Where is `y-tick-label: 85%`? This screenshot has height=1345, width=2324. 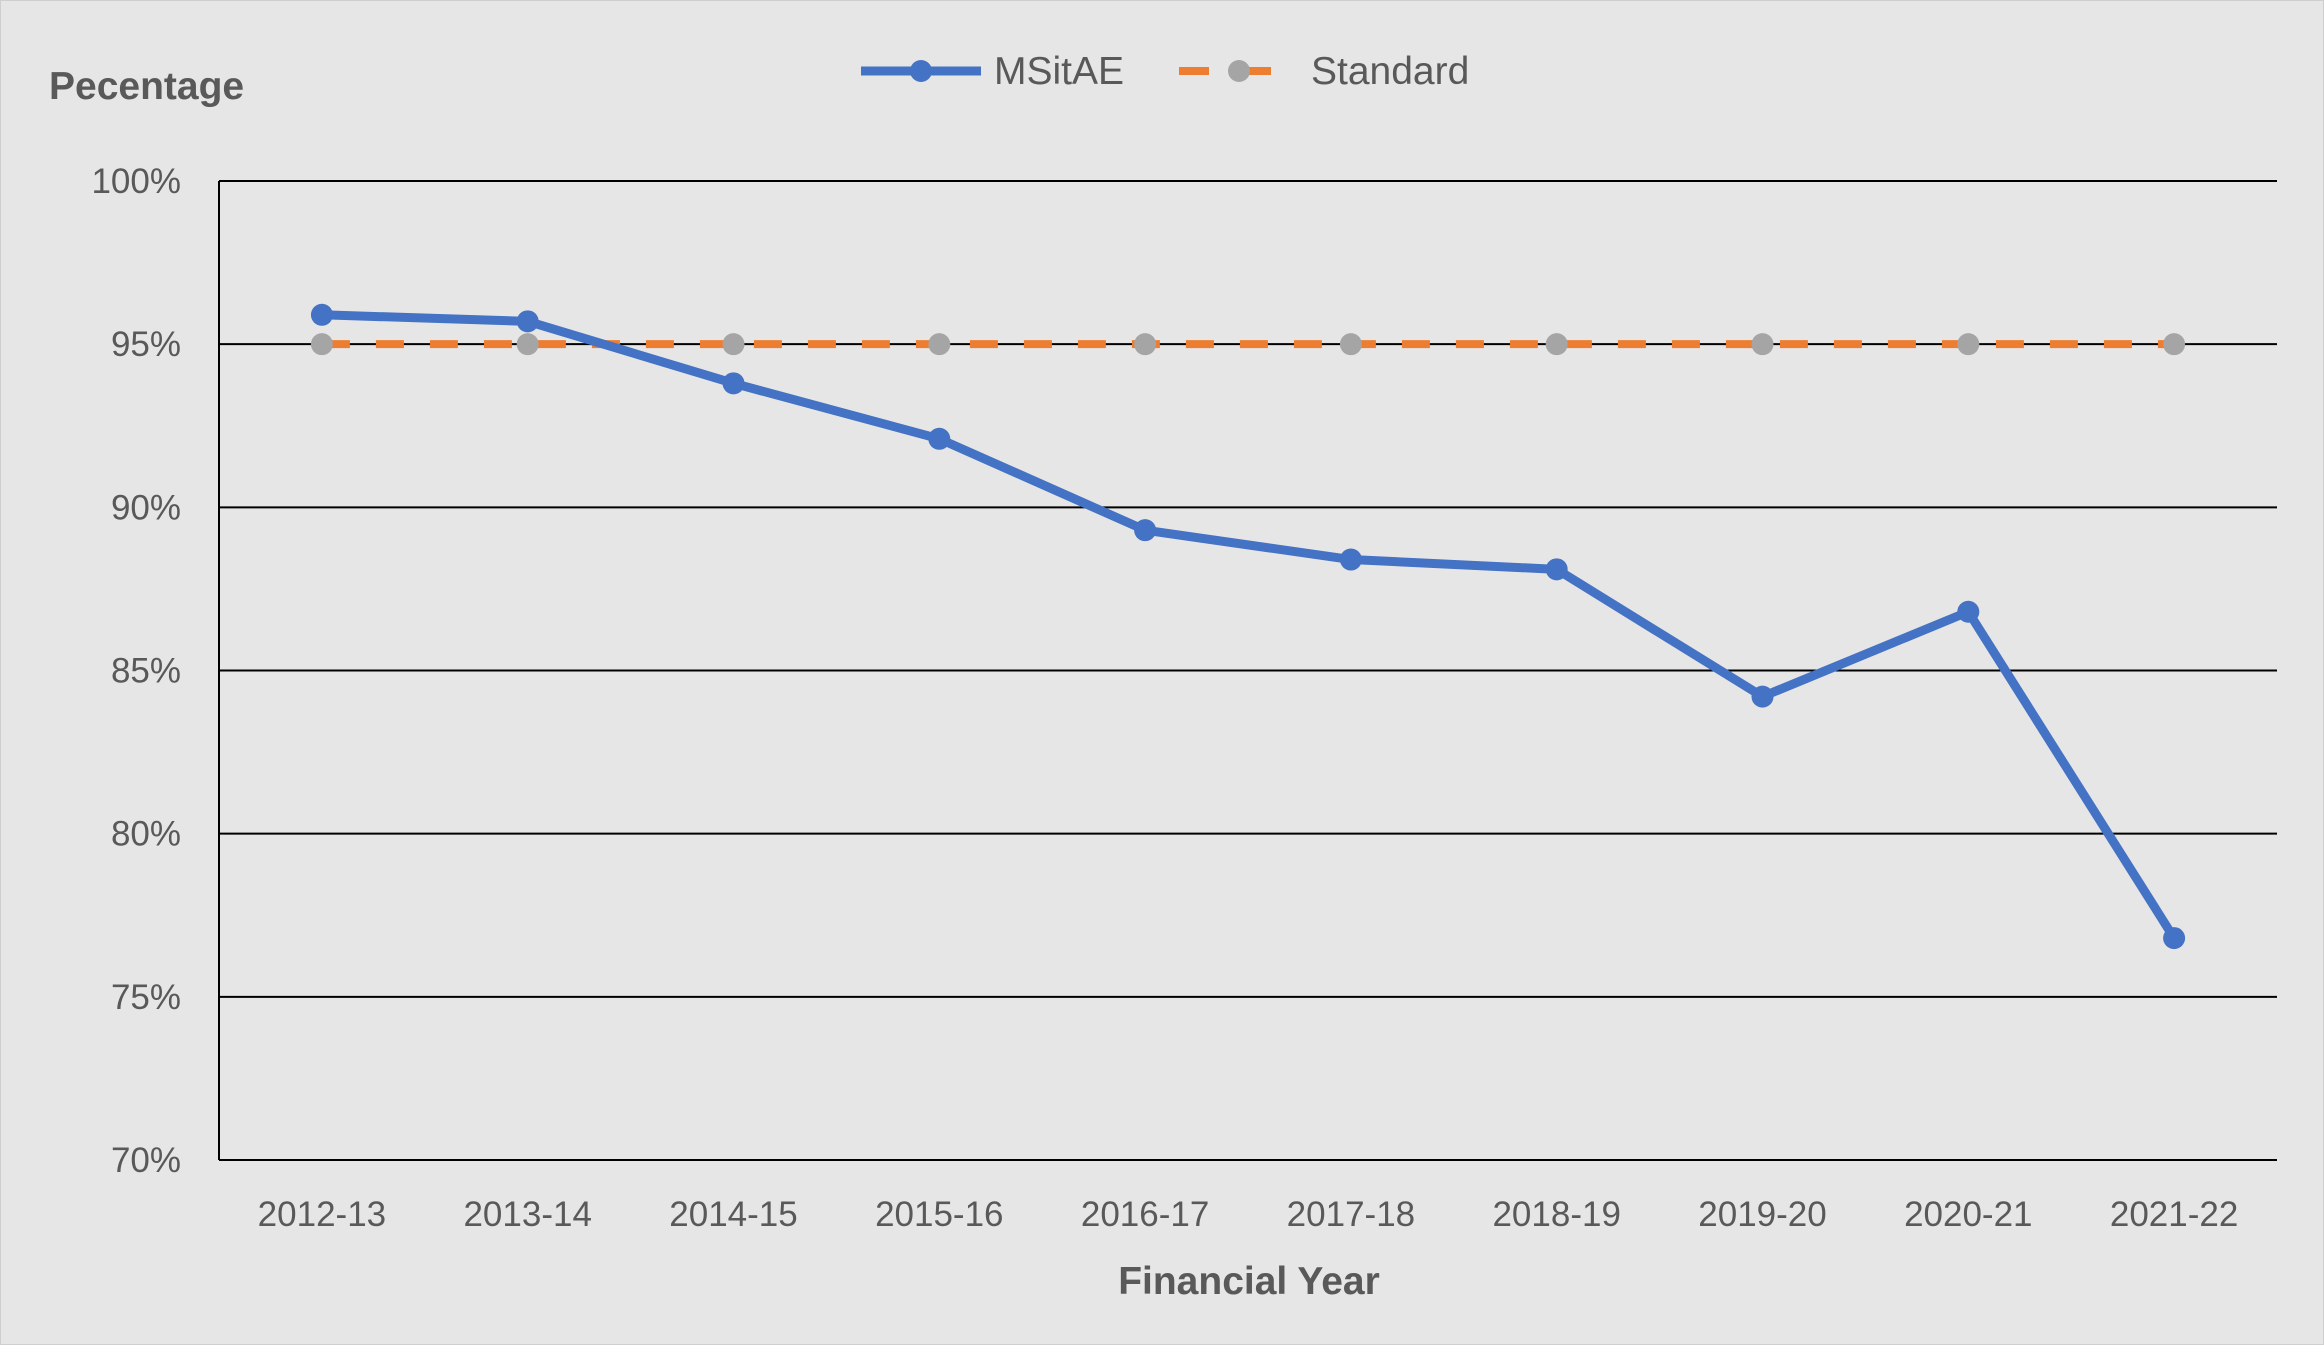
y-tick-label: 85% is located at coordinates (146, 671).